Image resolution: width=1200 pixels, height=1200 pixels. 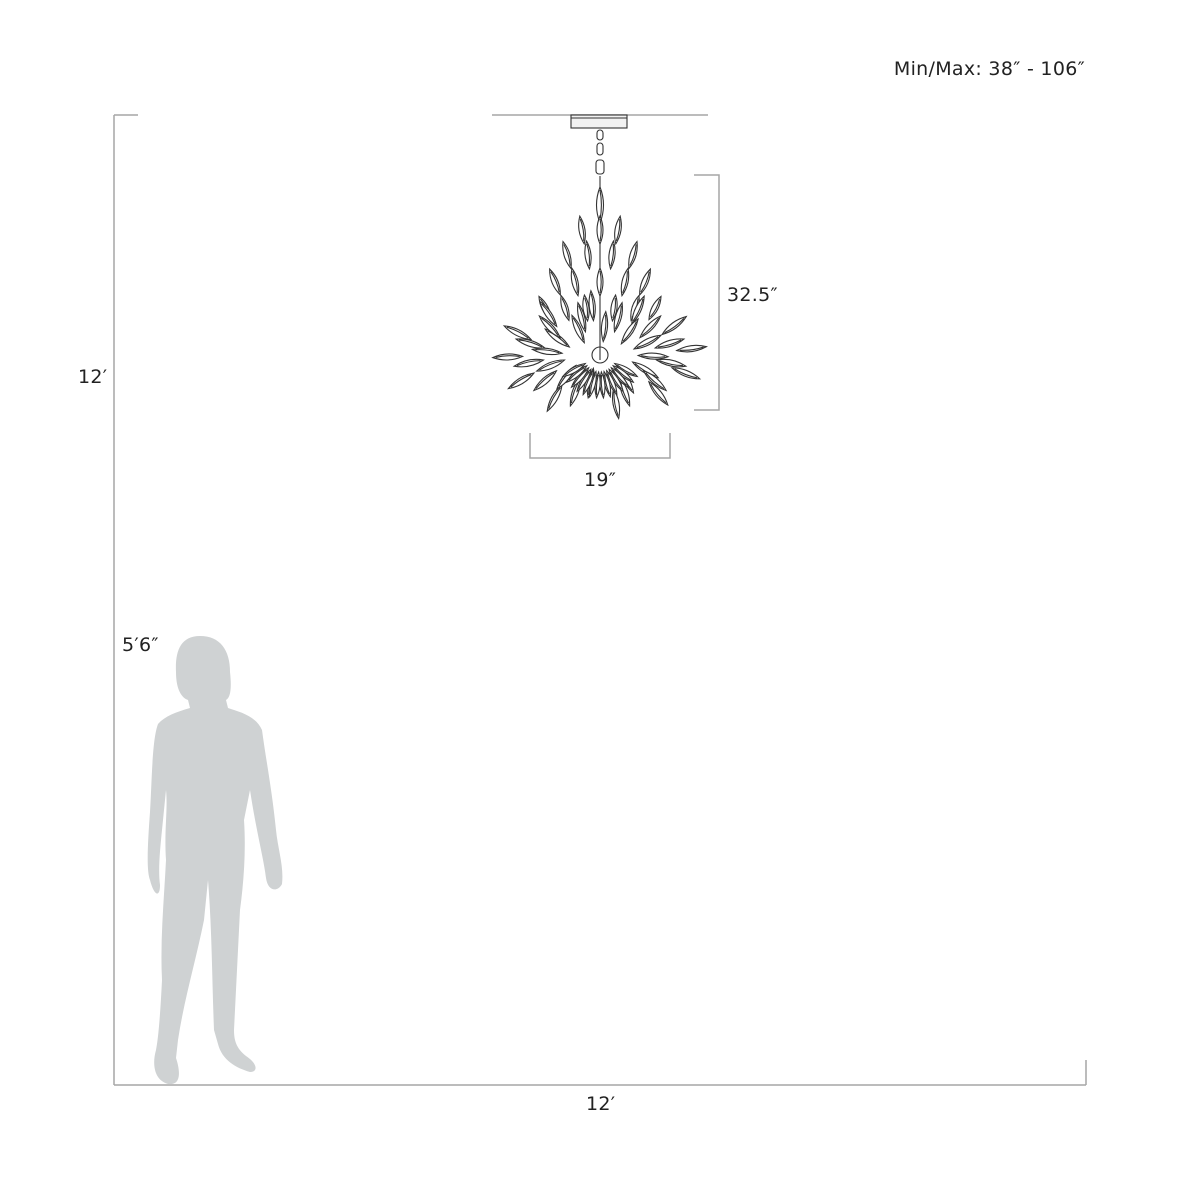 What do you see at coordinates (599, 121) in the screenshot?
I see `canopy` at bounding box center [599, 121].